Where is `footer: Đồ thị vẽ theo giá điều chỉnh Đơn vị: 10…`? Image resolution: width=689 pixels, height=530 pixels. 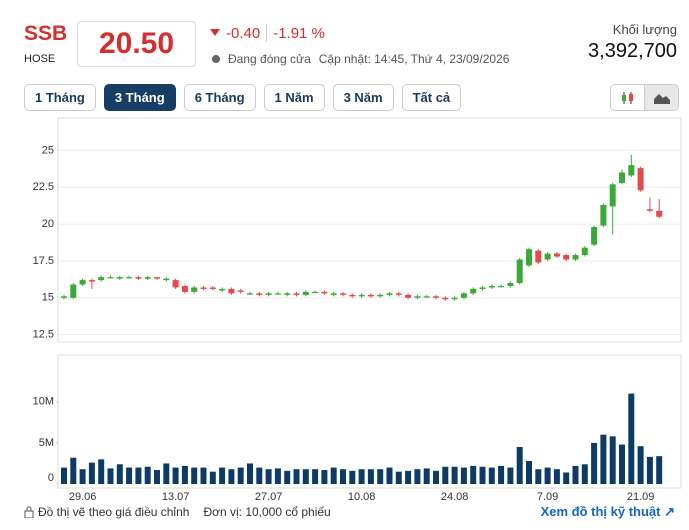
footer: Đồ thị vẽ theo giá điều chỉnh Đơn vị: 10… is located at coordinates (177, 512).